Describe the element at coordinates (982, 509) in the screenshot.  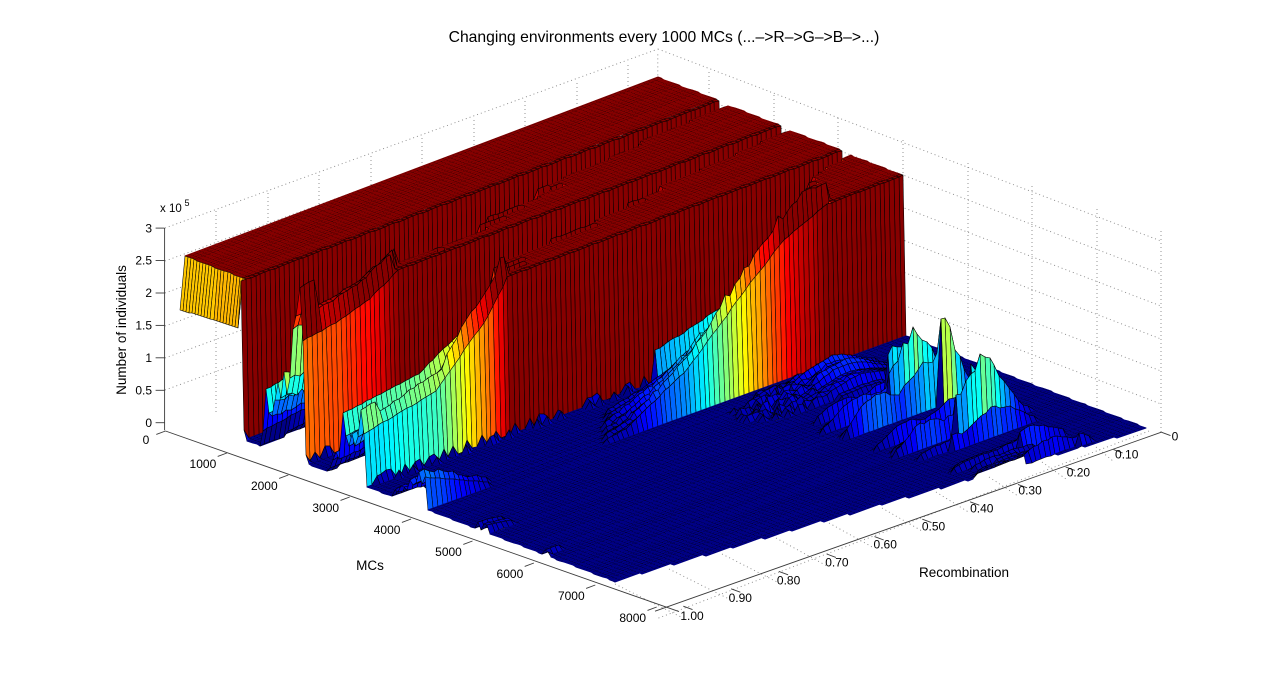
I see `svg-text: 0.40` at that location.